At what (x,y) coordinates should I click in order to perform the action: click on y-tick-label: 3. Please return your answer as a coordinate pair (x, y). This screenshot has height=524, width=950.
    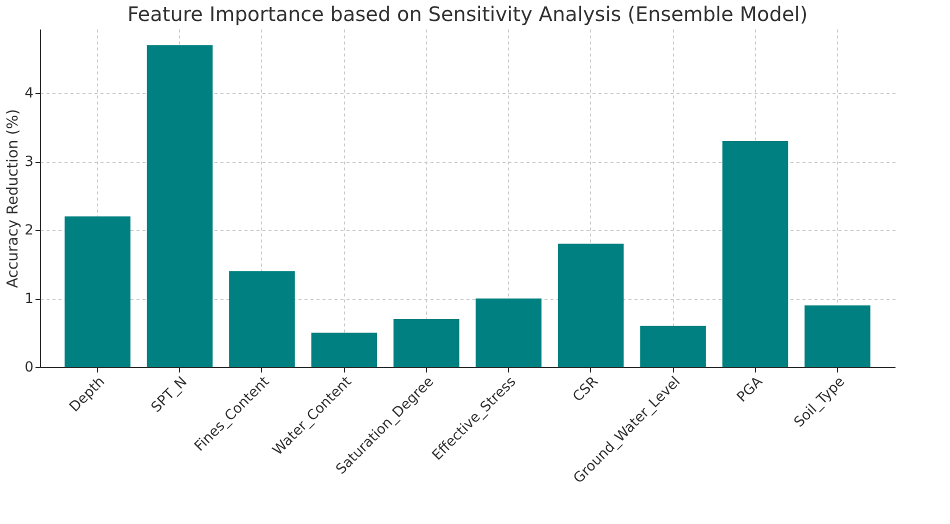
    Looking at the image, I should click on (29, 162).